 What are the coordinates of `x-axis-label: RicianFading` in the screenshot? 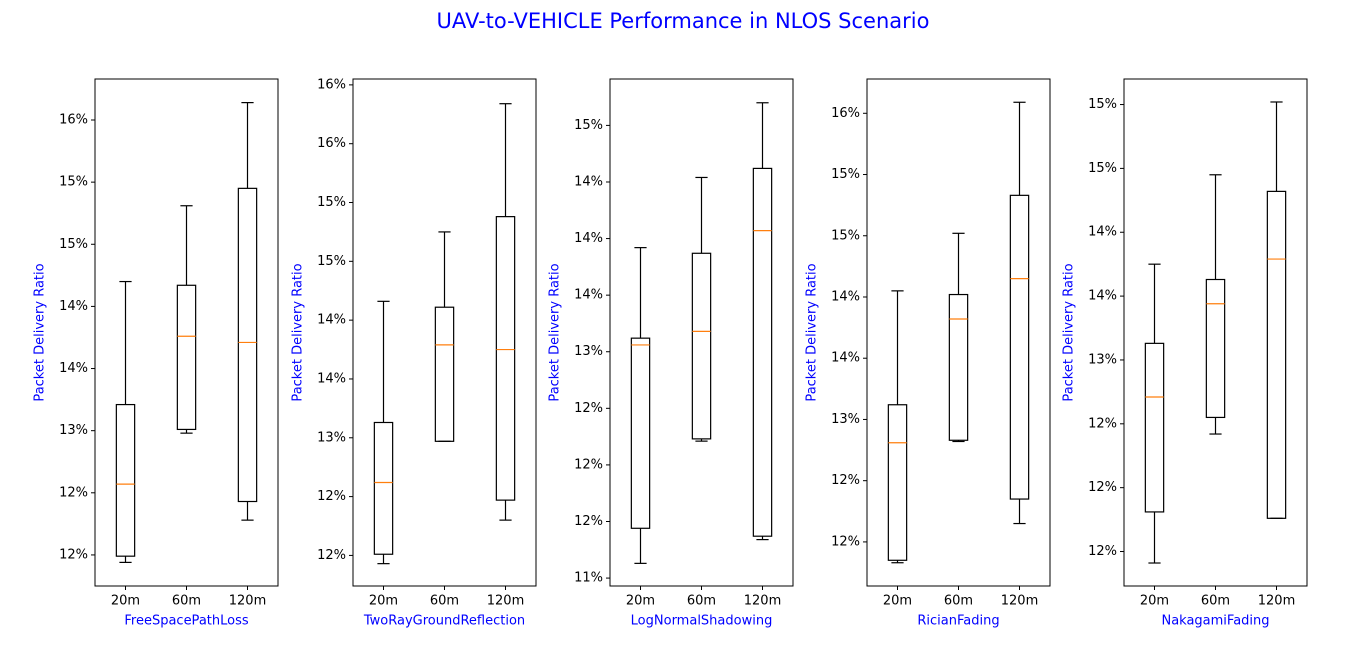 It's located at (958, 621).